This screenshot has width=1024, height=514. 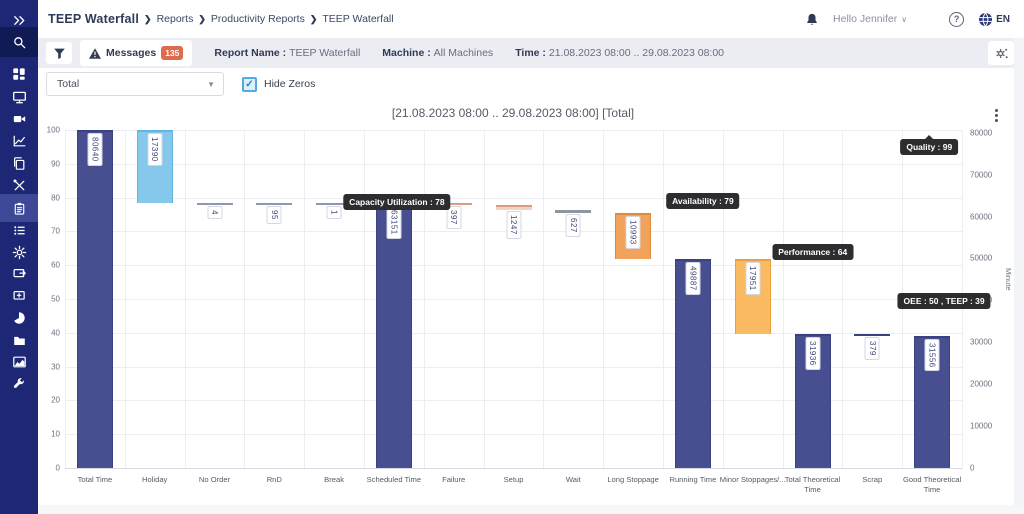 I want to click on chart-settings-button, so click(x=1001, y=53).